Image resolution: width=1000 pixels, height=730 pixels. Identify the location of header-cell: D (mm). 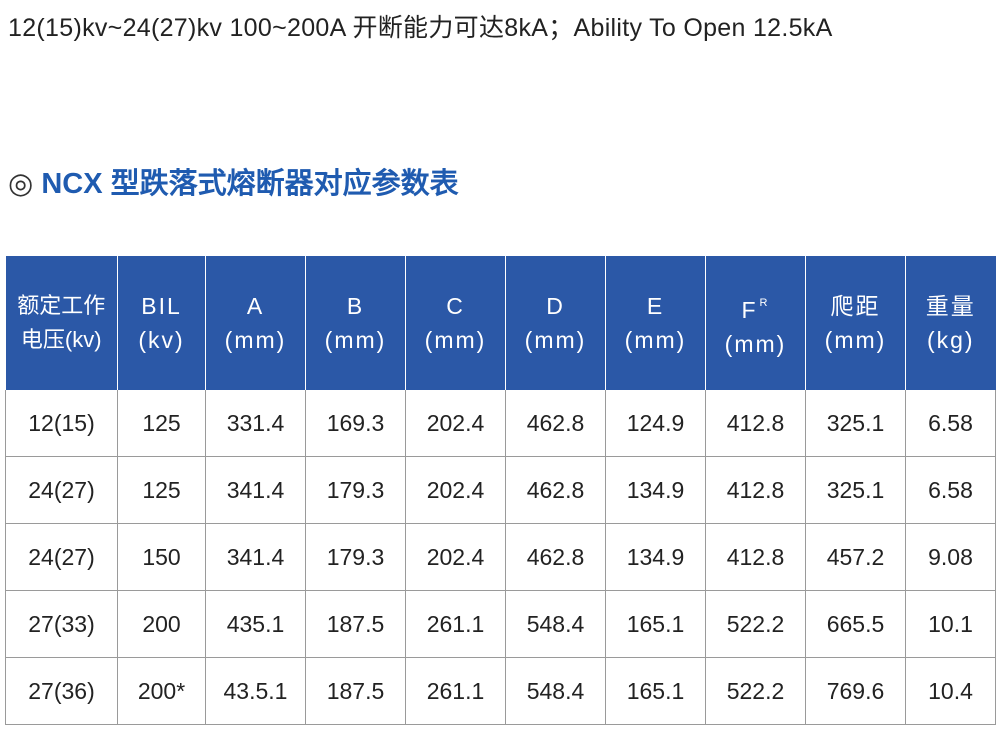
(555, 323).